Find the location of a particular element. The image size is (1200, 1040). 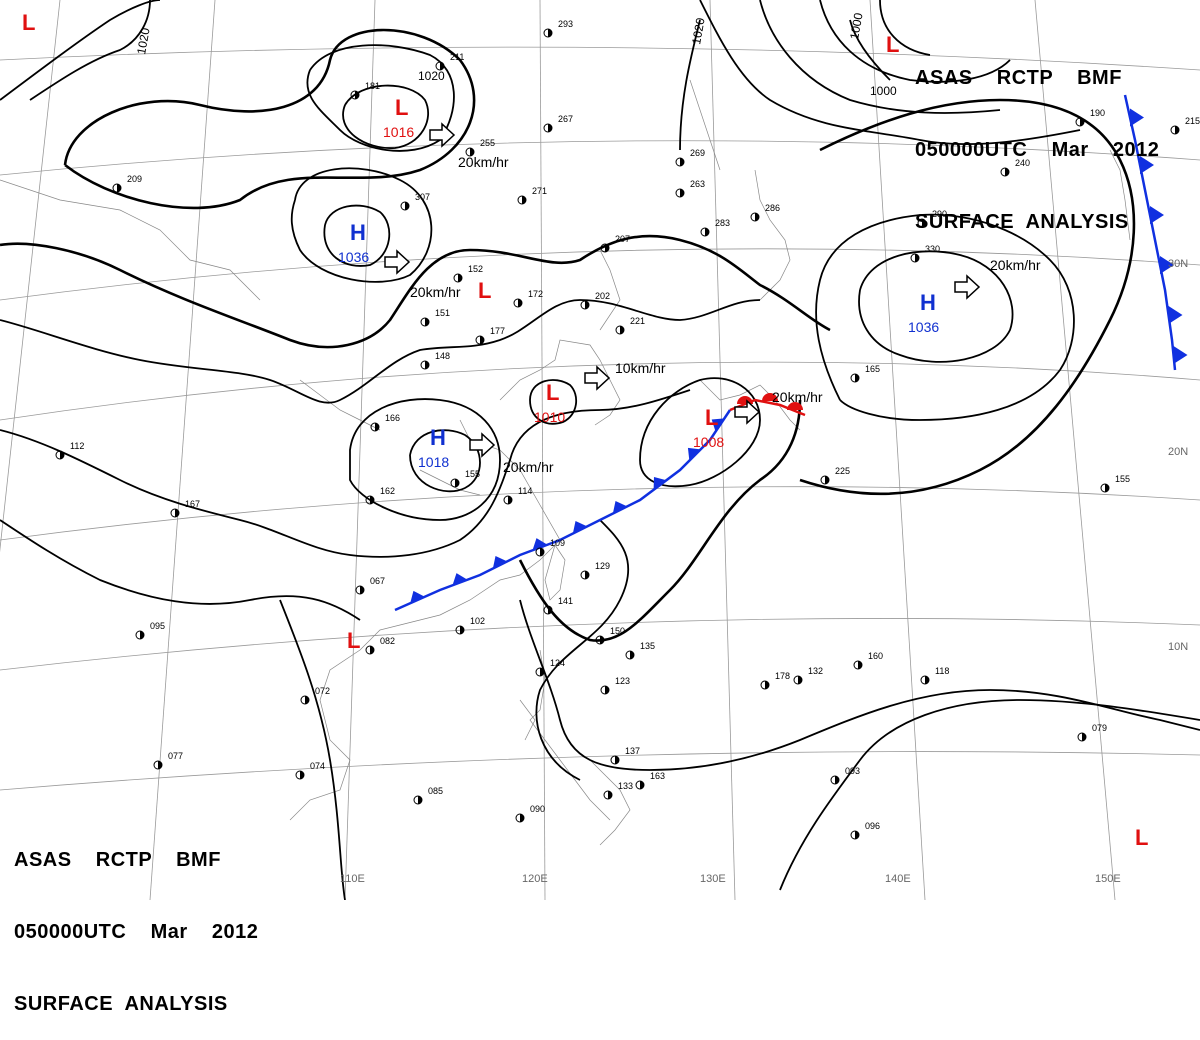

station-plot: 155 is located at coordinates (1115, 483).